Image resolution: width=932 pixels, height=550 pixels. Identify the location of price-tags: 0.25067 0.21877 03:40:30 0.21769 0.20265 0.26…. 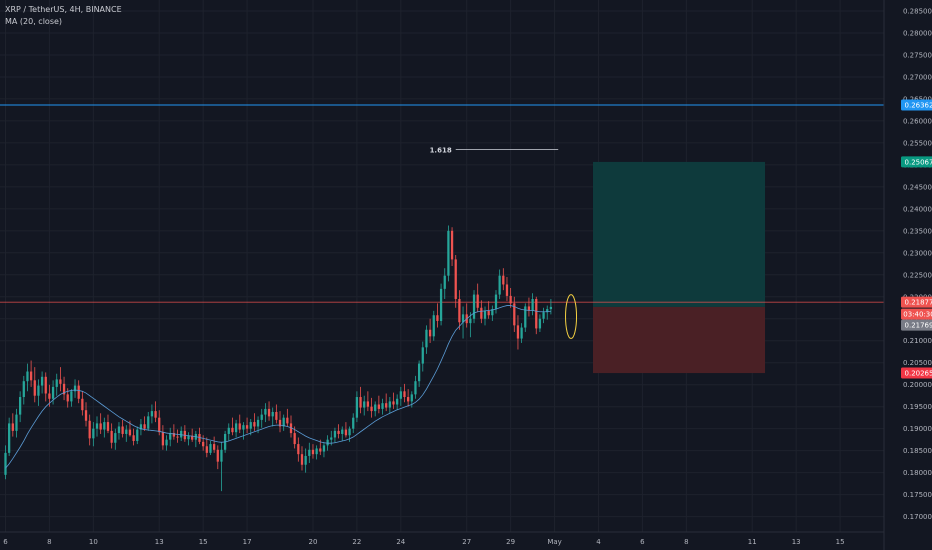
(916, 239).